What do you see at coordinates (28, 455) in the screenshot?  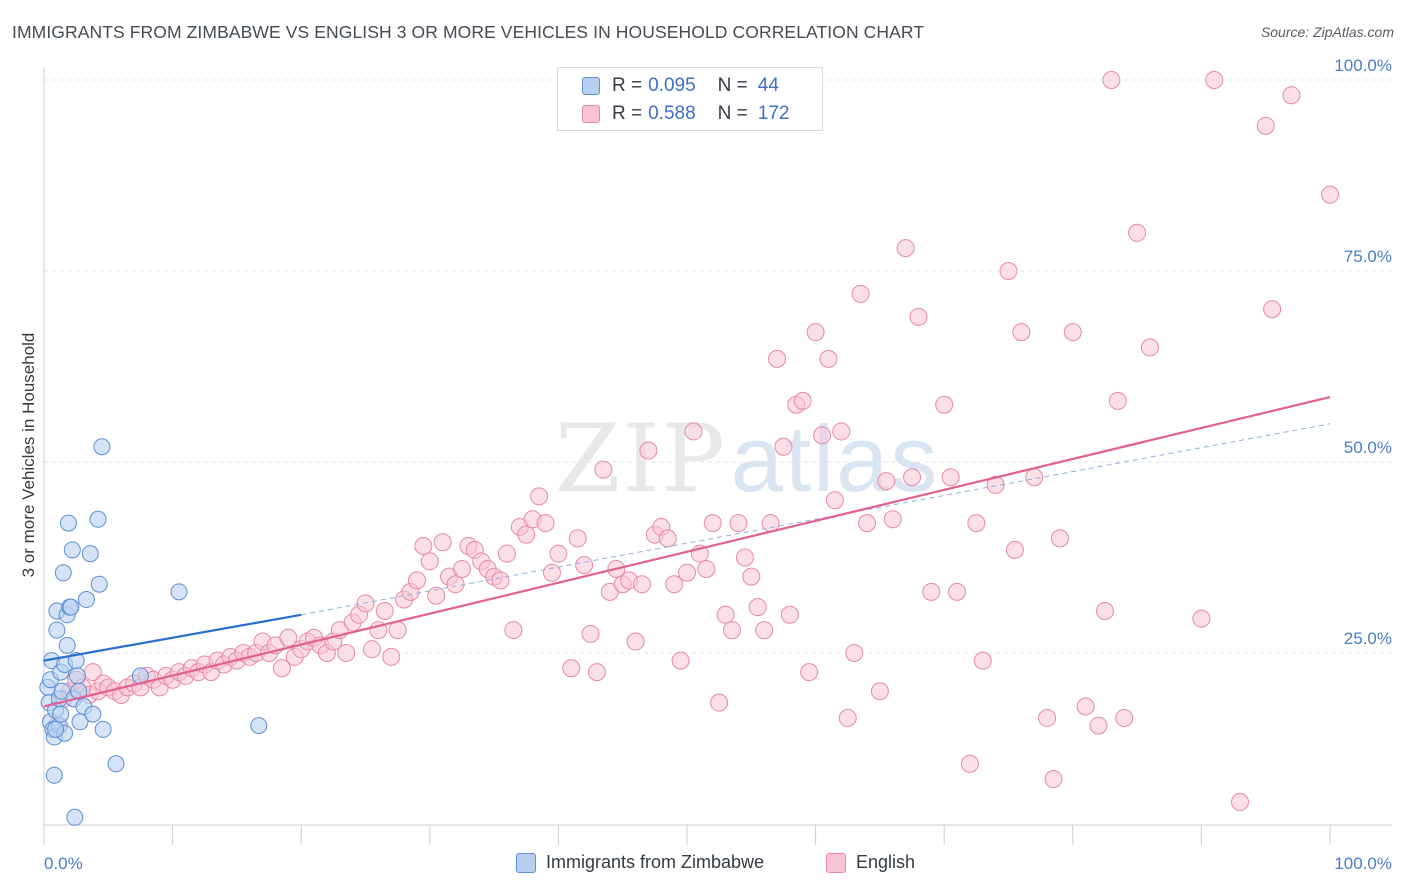 I see `y-axis-label: 3 or more Vehicles in Household` at bounding box center [28, 455].